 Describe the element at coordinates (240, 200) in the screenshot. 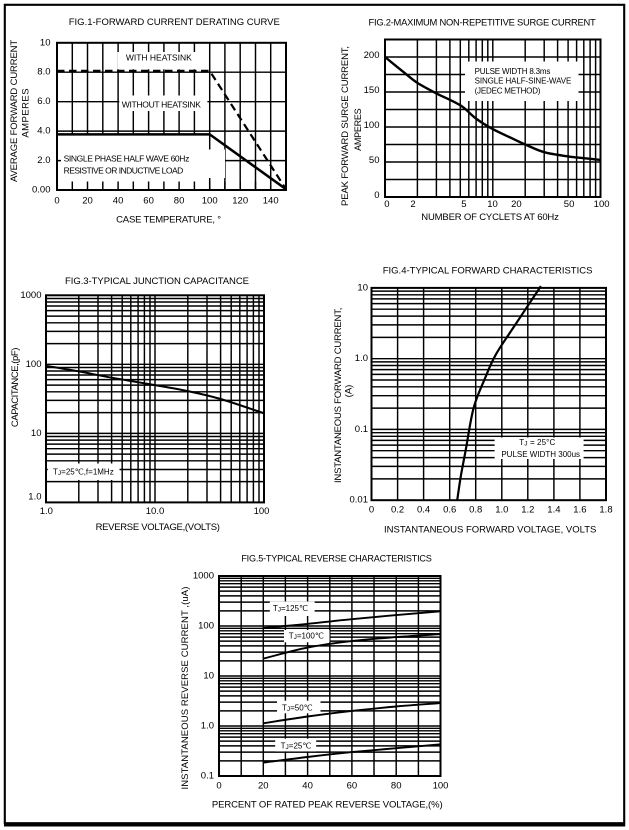

I see `svg-text: 120` at that location.